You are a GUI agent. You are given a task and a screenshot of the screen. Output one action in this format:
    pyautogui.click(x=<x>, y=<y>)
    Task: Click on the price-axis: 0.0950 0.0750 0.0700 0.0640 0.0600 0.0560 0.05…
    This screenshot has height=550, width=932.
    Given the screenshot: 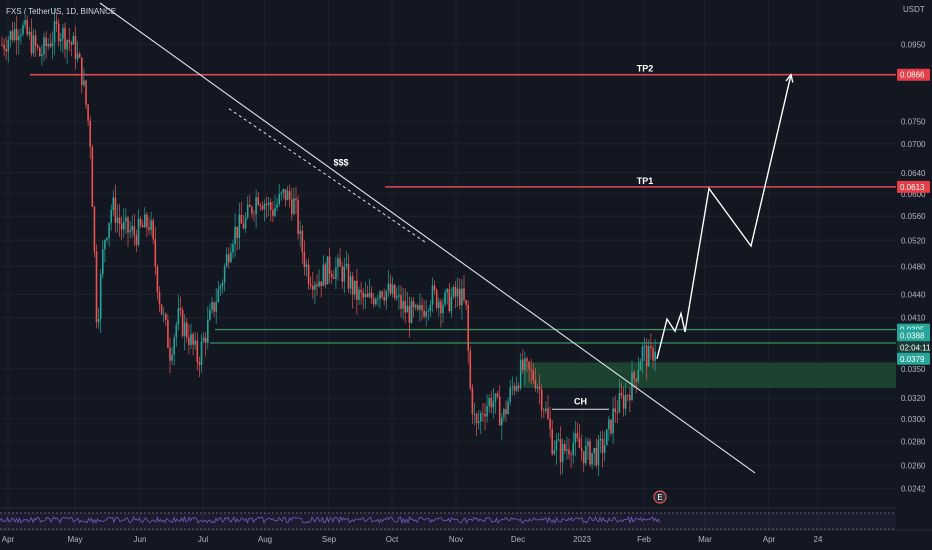 What is the action you would take?
    pyautogui.click(x=914, y=265)
    